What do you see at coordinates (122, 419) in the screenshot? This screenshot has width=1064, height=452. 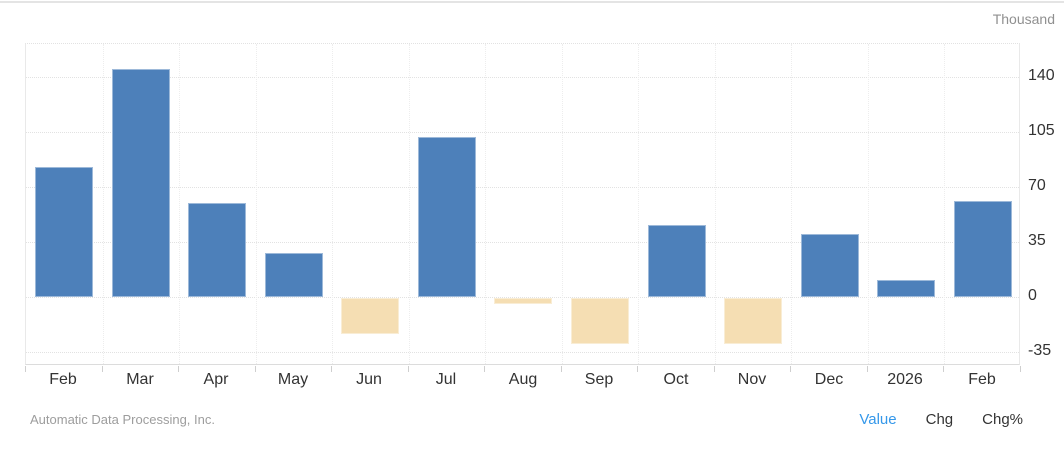 I see `source-attribution: Automatic Data Processing, Inc.` at bounding box center [122, 419].